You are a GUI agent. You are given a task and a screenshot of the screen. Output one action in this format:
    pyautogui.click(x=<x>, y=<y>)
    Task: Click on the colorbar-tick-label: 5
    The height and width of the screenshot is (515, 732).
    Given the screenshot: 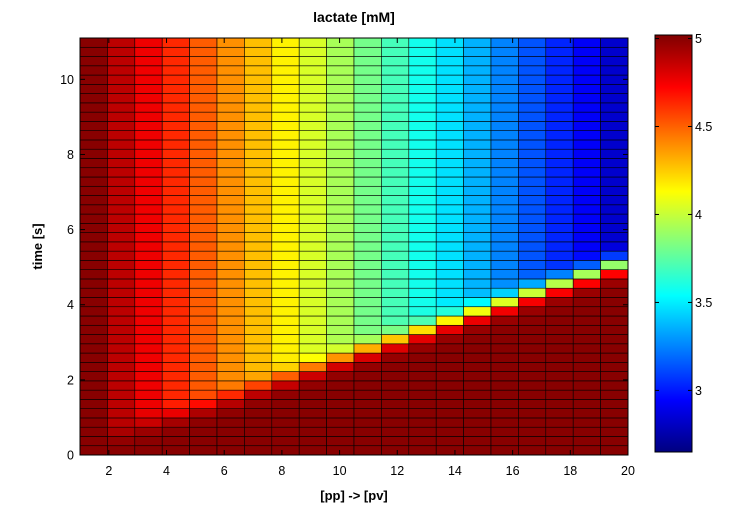 What is the action you would take?
    pyautogui.click(x=698, y=39)
    